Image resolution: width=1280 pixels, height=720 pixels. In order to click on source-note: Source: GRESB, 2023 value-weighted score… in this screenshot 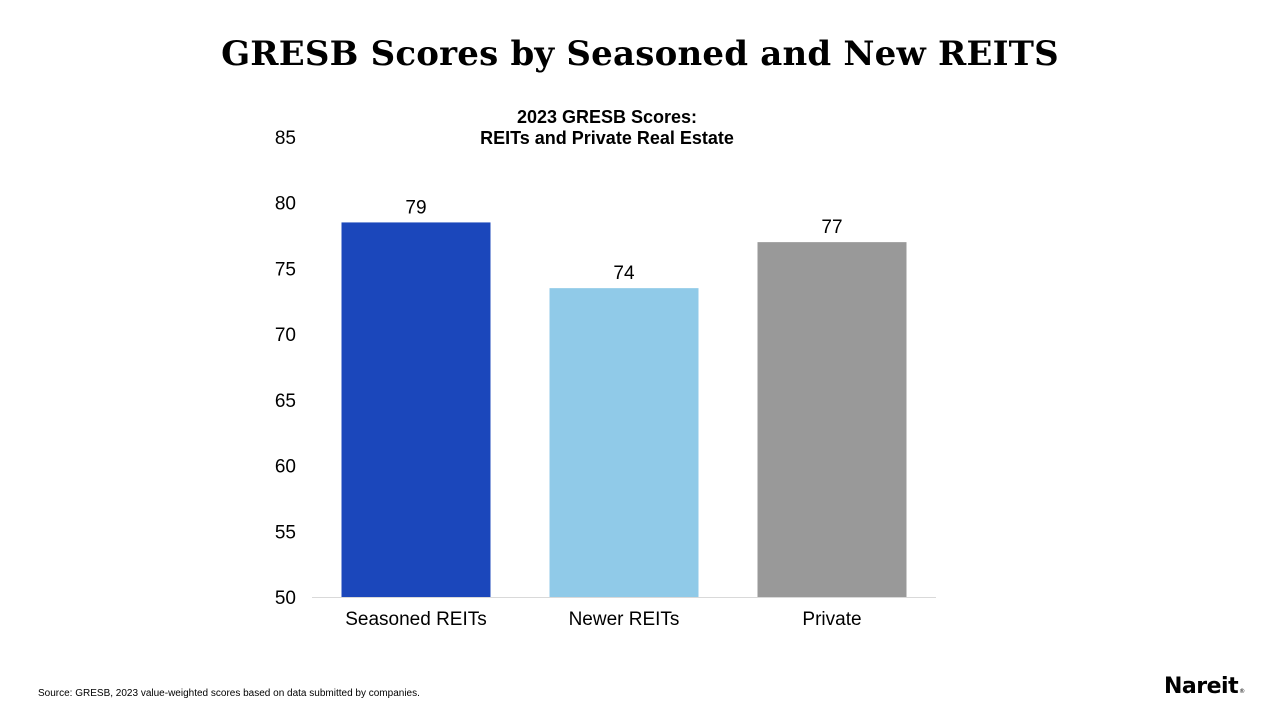, I will do `click(229, 693)`.